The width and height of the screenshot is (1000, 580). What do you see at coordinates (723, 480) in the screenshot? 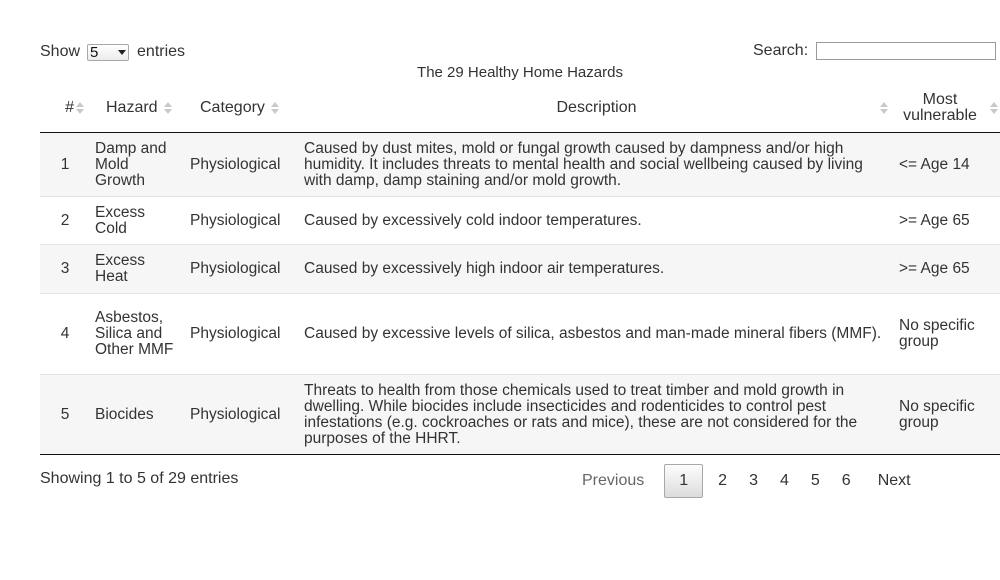
I see `page-button-2: 2` at bounding box center [723, 480].